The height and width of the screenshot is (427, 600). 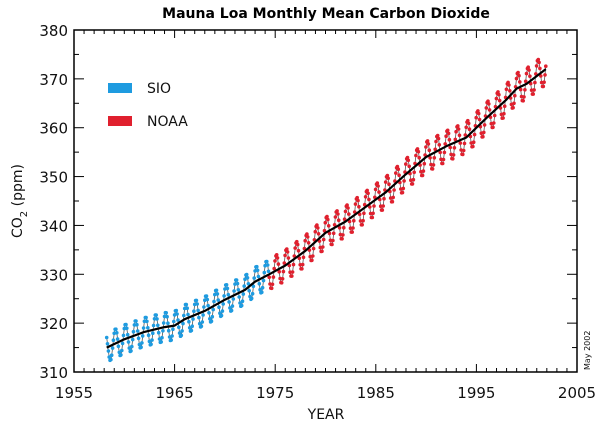 What do you see at coordinates (326, 415) in the screenshot?
I see `x-axis-label: YEAR` at bounding box center [326, 415].